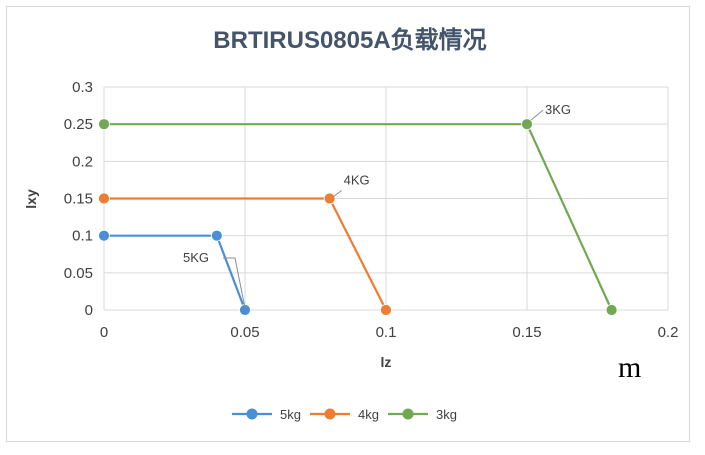 The height and width of the screenshot is (455, 705). I want to click on unit-note: m, so click(629, 367).